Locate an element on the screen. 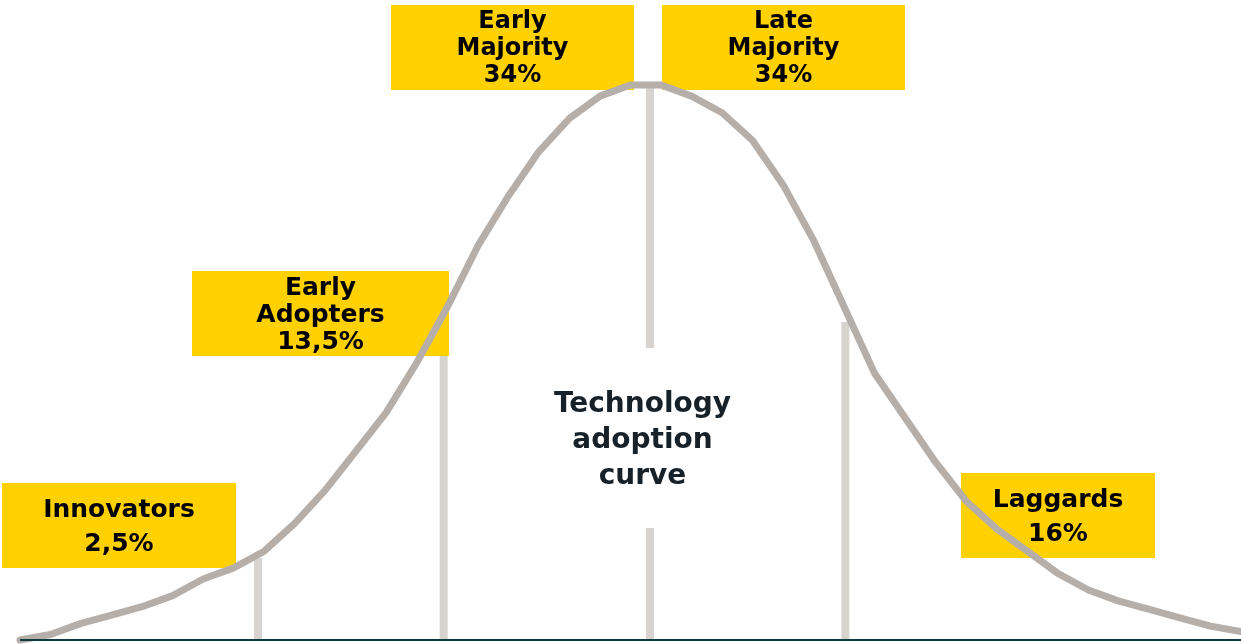 This screenshot has width=1241, height=644. annotation: Laggards 16% is located at coordinates (1058, 515).